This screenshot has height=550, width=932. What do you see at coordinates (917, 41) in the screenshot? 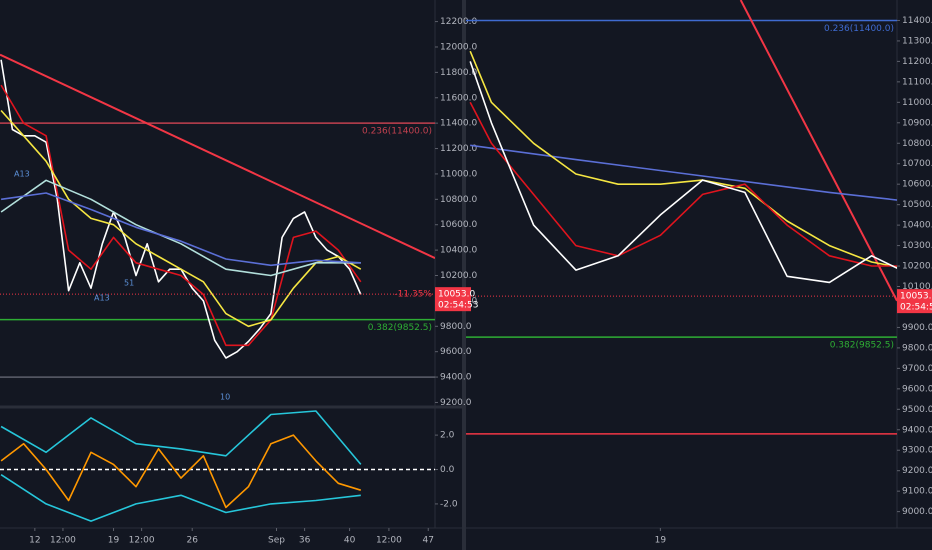
I see `y-tick-label: 11300.0` at bounding box center [917, 41].